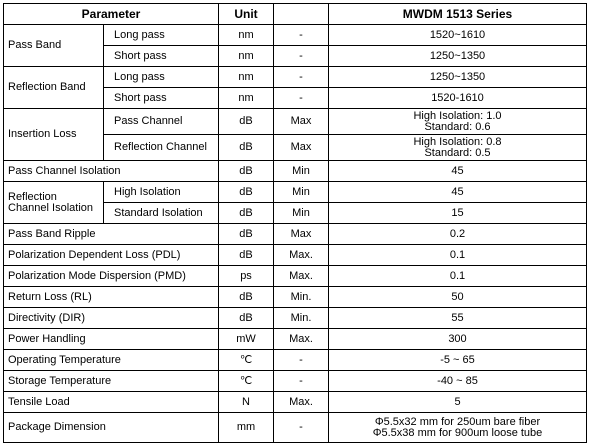 The width and height of the screenshot is (589, 444). Describe the element at coordinates (457, 14) in the screenshot. I see `header-cell: MWDM 1513 Series` at that location.